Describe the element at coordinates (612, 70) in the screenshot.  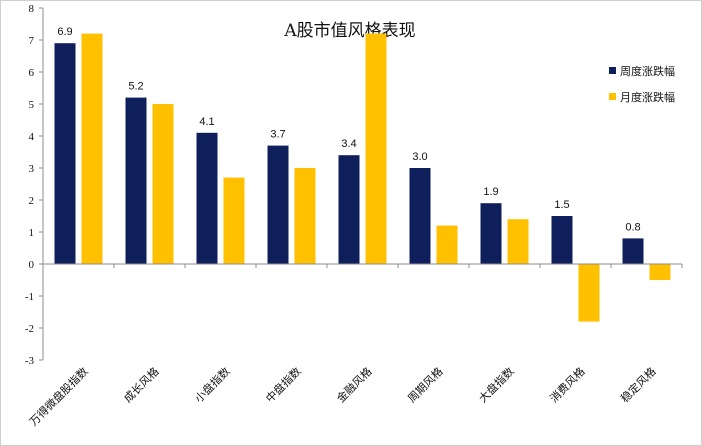
I see `legend-swatch-weekly` at that location.